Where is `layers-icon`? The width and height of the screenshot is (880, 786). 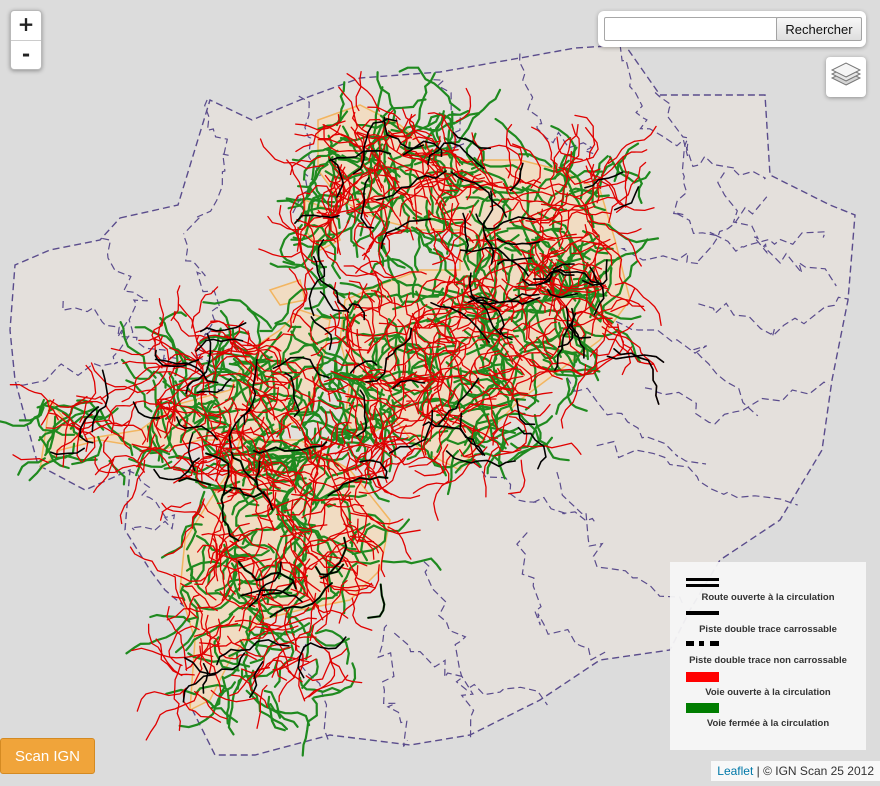 layers-icon is located at coordinates (846, 74).